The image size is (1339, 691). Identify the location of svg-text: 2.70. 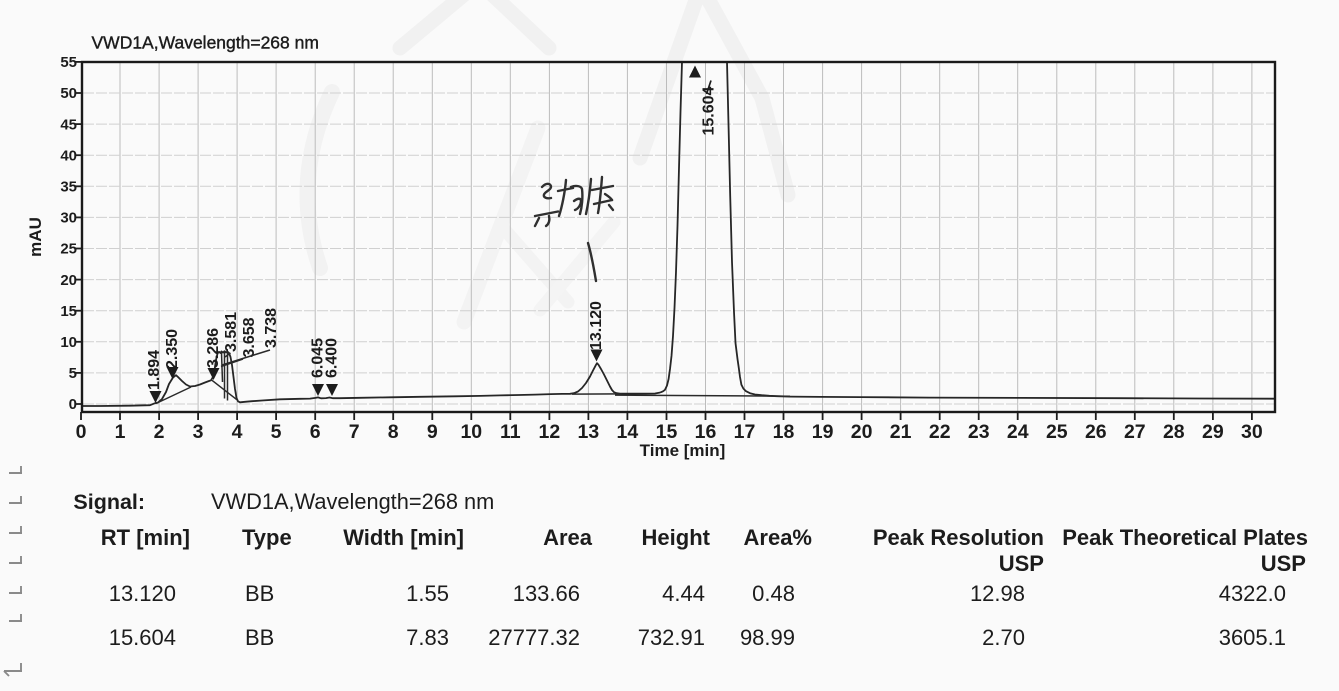
(1003, 637).